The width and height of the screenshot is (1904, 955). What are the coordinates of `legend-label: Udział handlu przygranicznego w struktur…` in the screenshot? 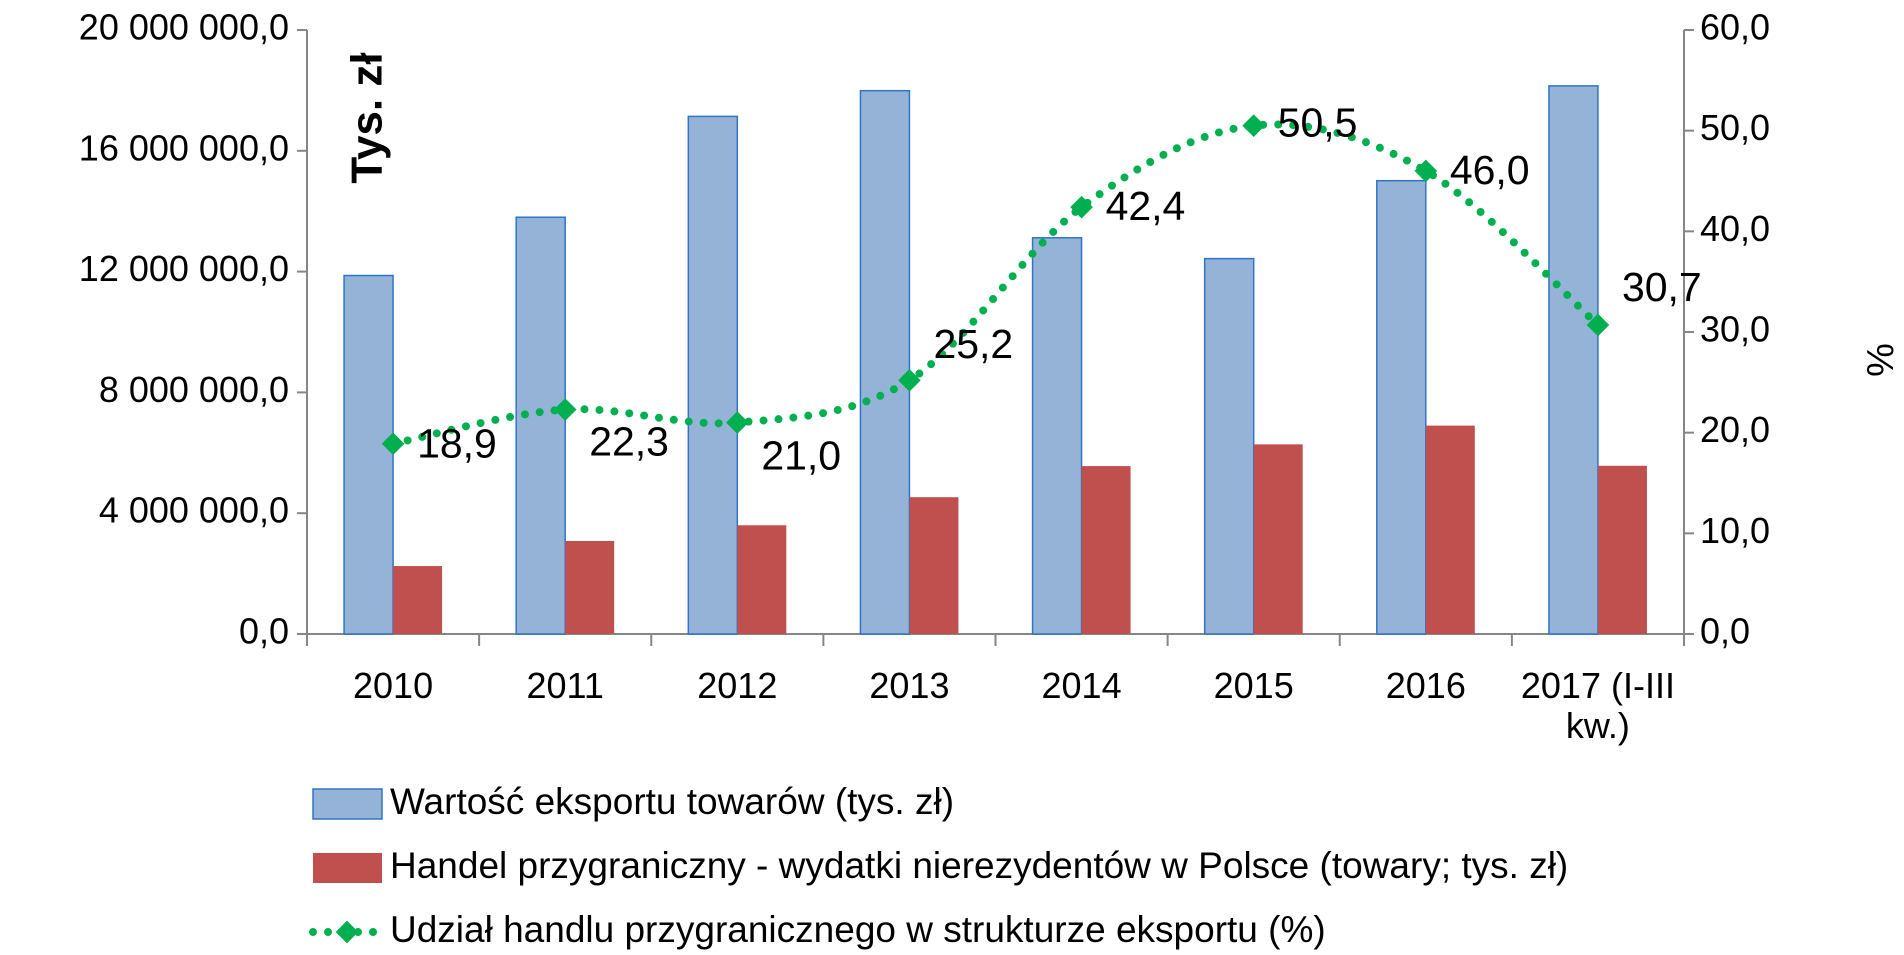 It's located at (858, 929).